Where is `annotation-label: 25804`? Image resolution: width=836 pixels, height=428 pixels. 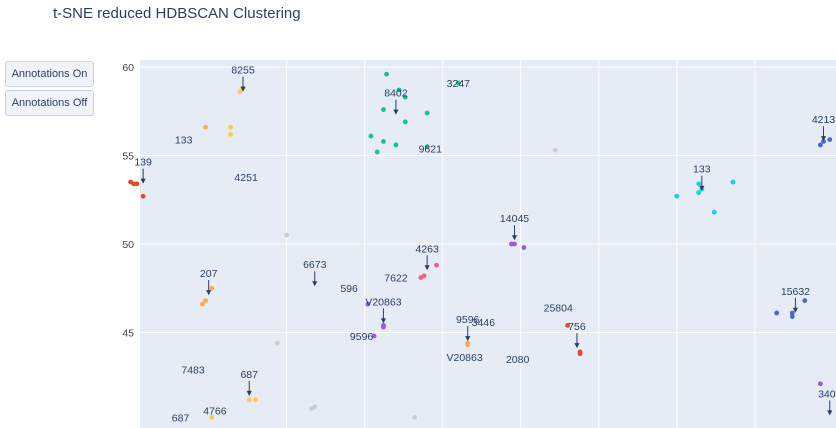 annotation-label: 25804 is located at coordinates (558, 309).